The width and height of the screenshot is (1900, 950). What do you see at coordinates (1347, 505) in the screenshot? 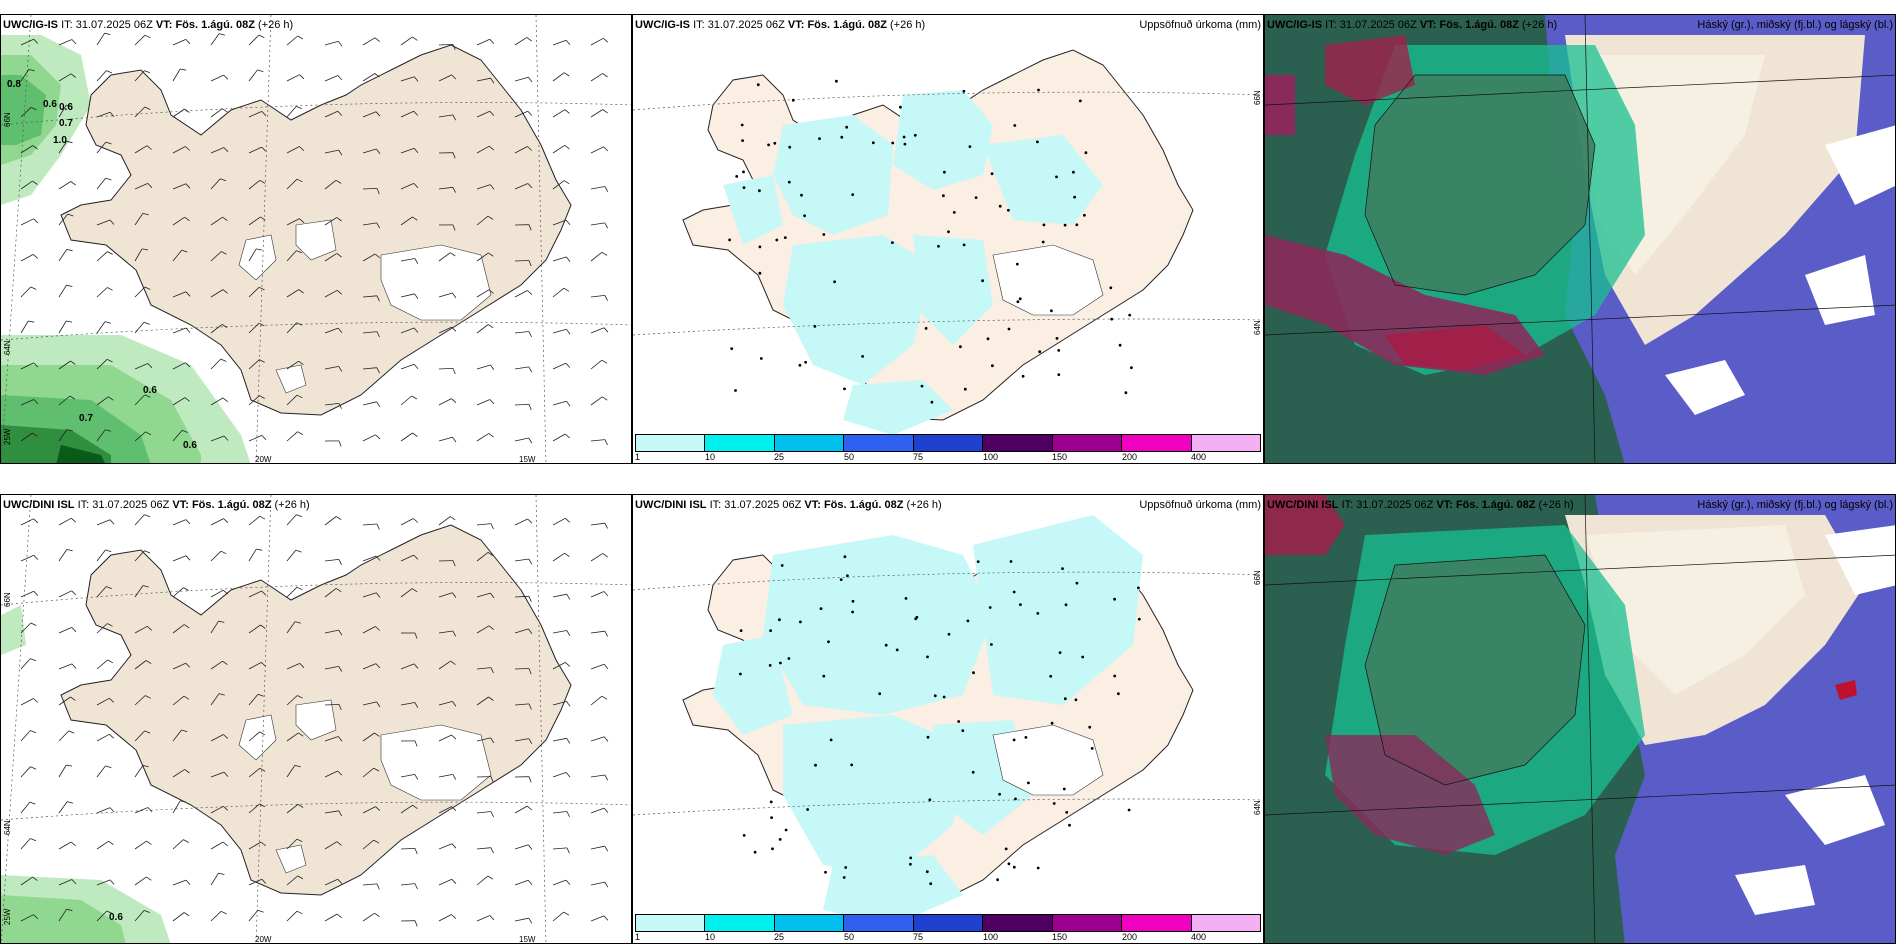
I see `it-label: IT:` at bounding box center [1347, 505].